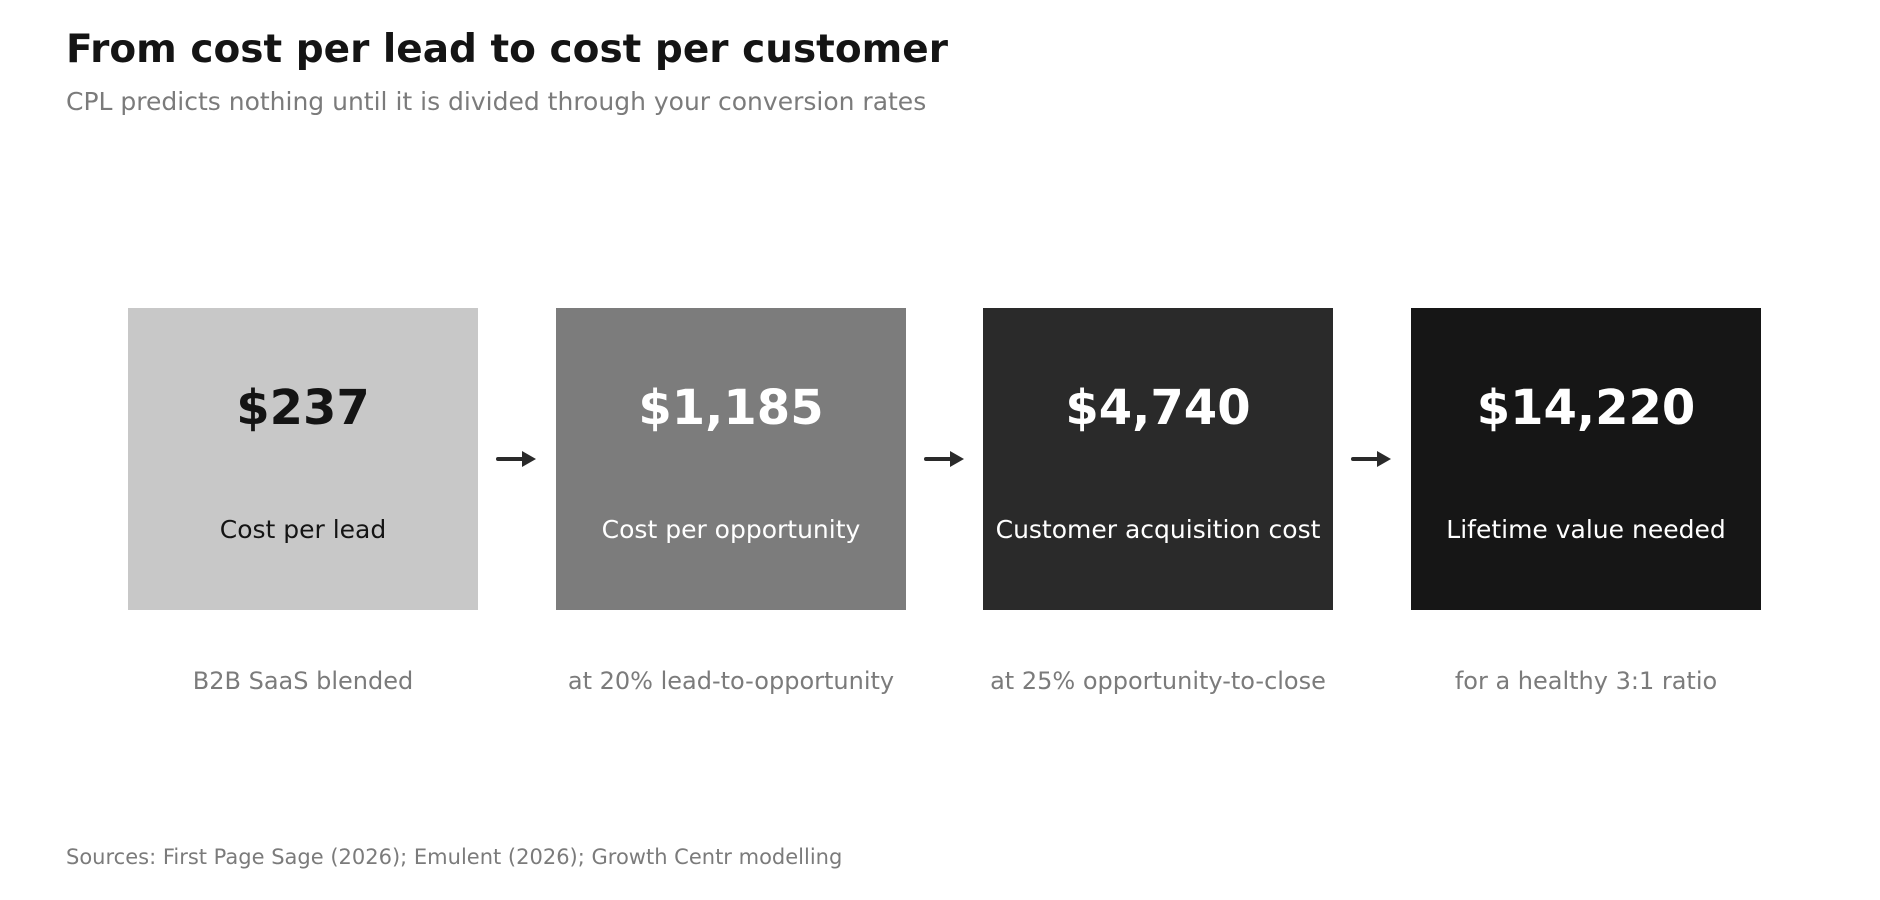 This screenshot has width=1880, height=900. I want to click on step-caption: at 25% opportunity-to-close, so click(1158, 681).